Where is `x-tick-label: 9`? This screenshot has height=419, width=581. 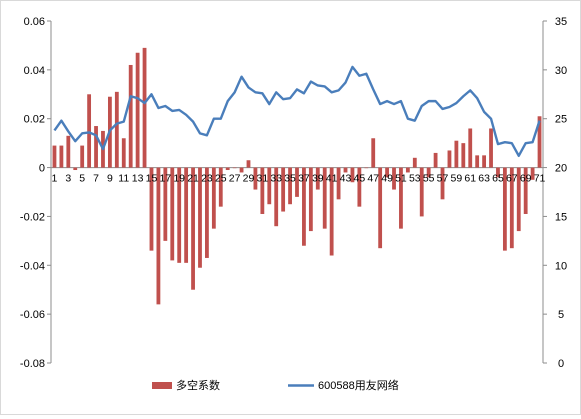 x-tick-label: 9 is located at coordinates (110, 179).